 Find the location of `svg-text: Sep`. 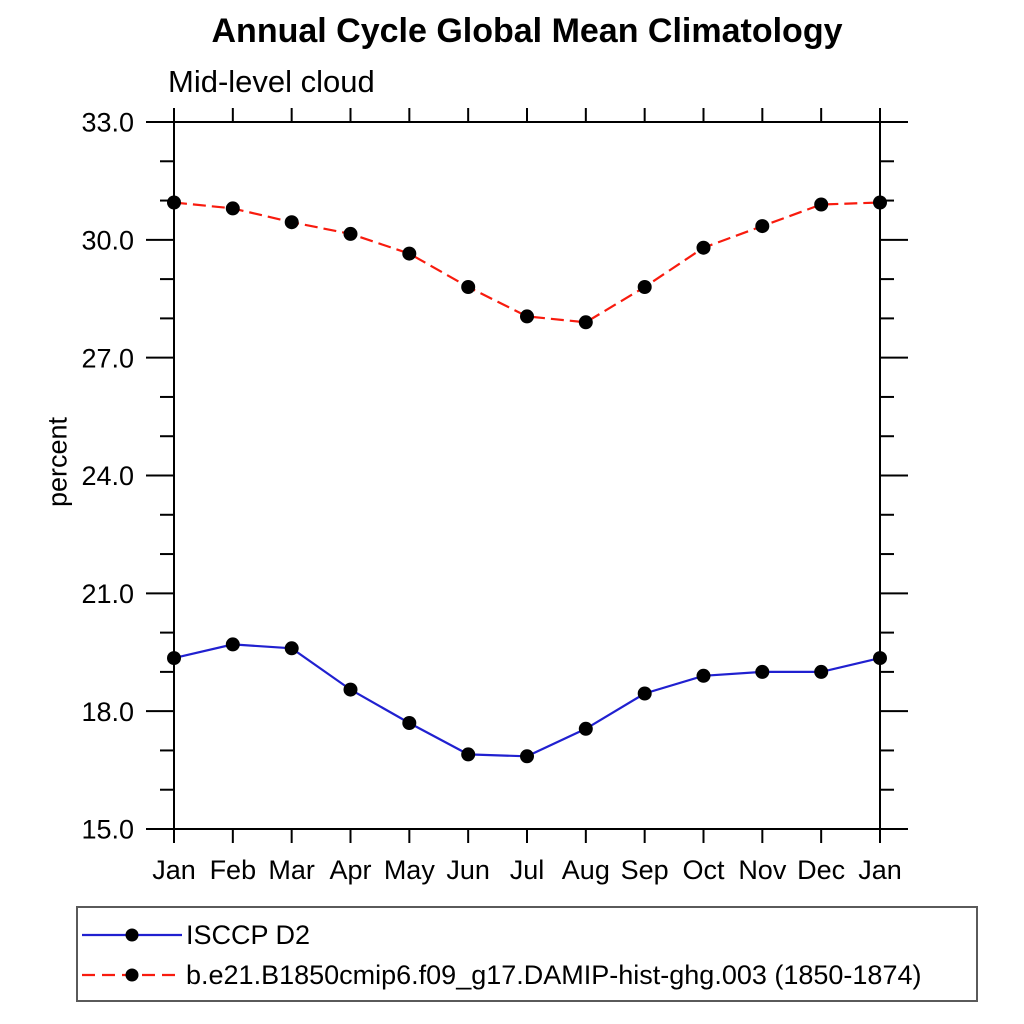

svg-text: Sep is located at coordinates (645, 870).